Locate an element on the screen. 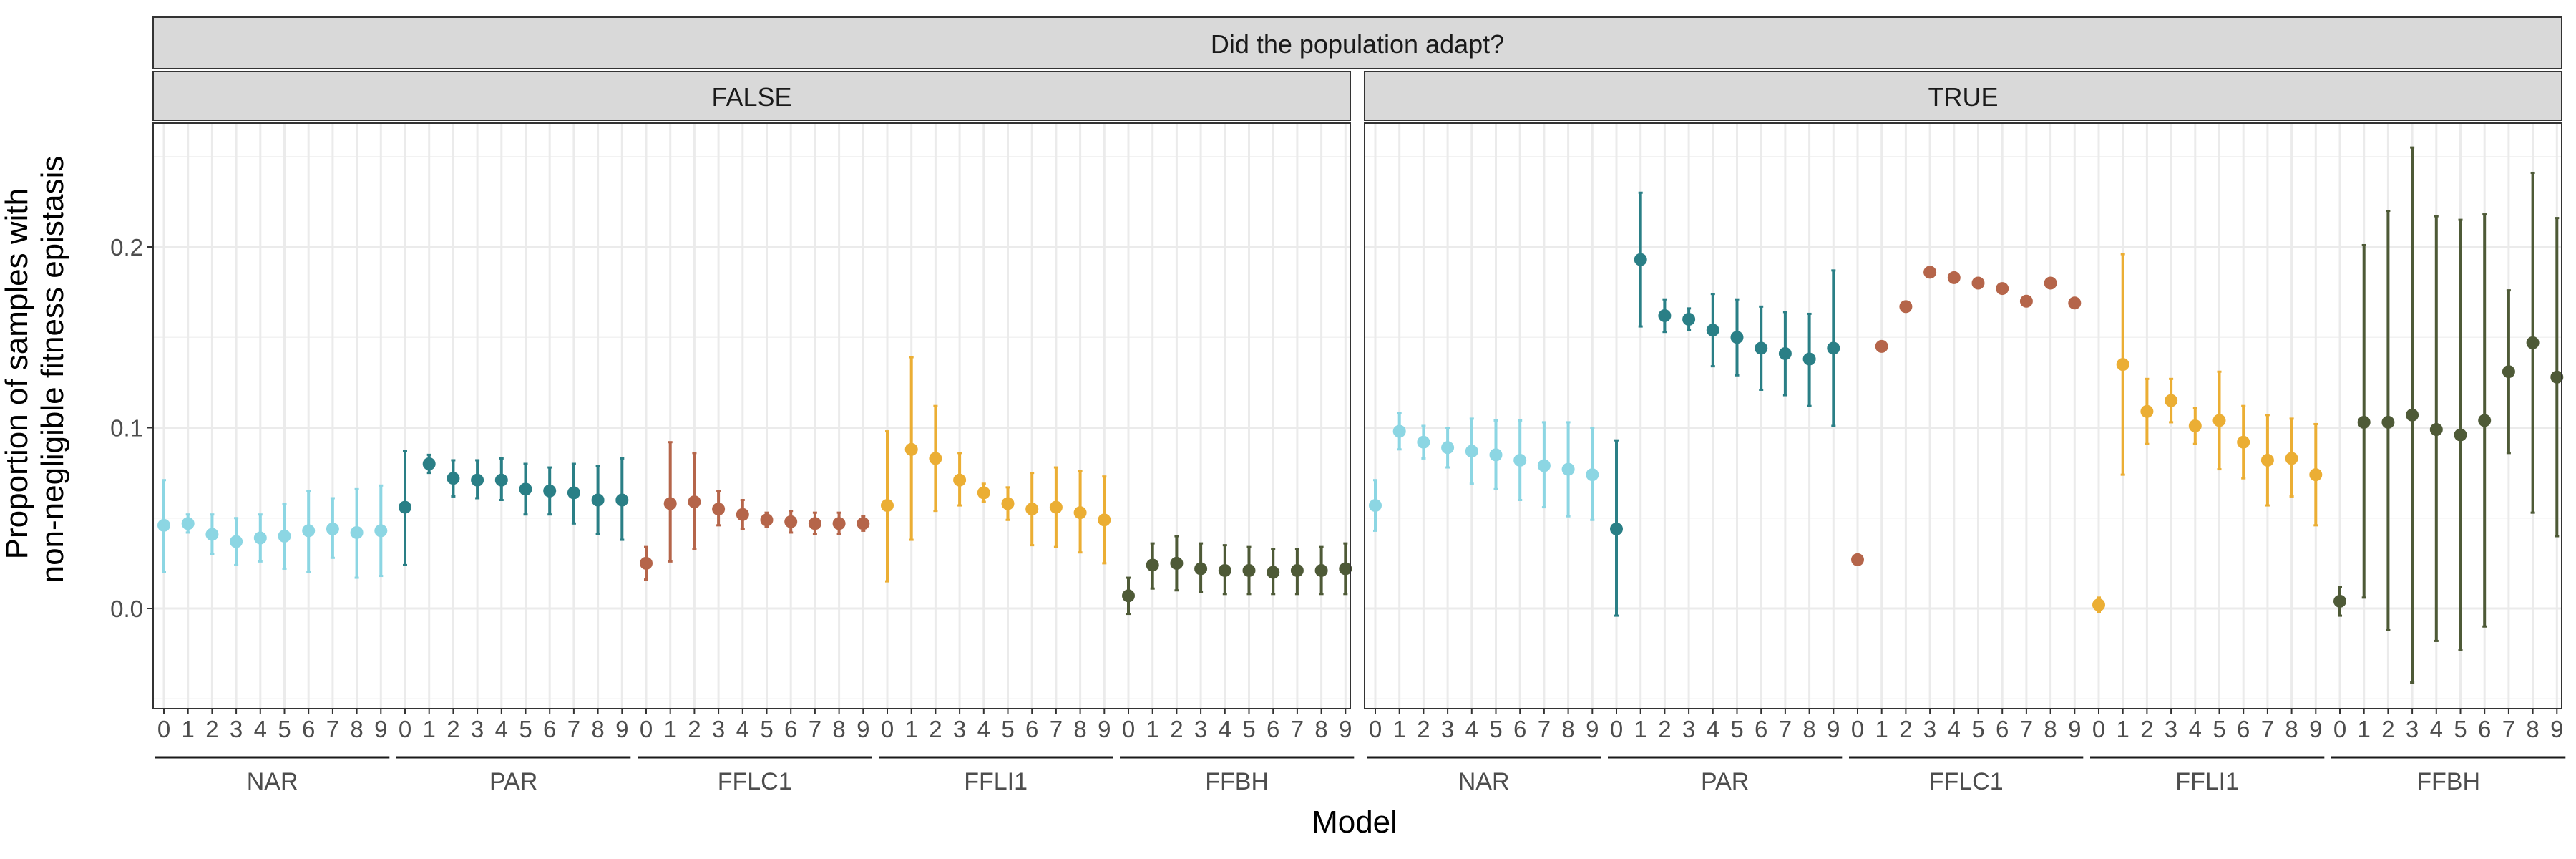 The width and height of the screenshot is (2576, 859). series-ffbh is located at coordinates (1237, 575).